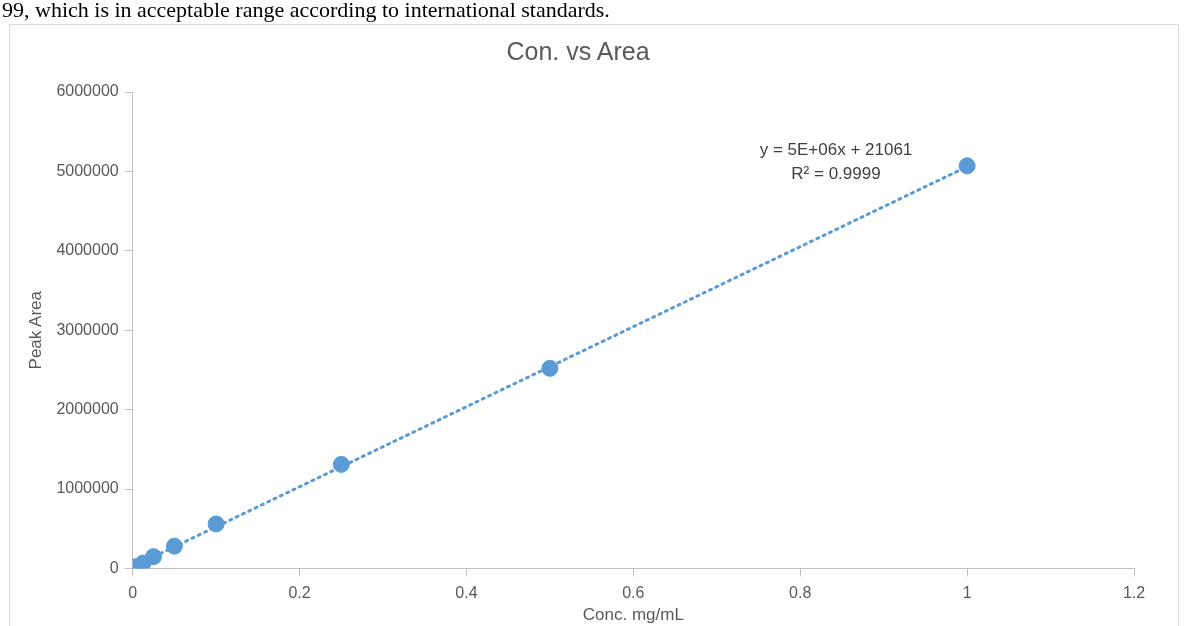 Image resolution: width=1189 pixels, height=626 pixels. What do you see at coordinates (114, 567) in the screenshot?
I see `y-tick-label: 0` at bounding box center [114, 567].